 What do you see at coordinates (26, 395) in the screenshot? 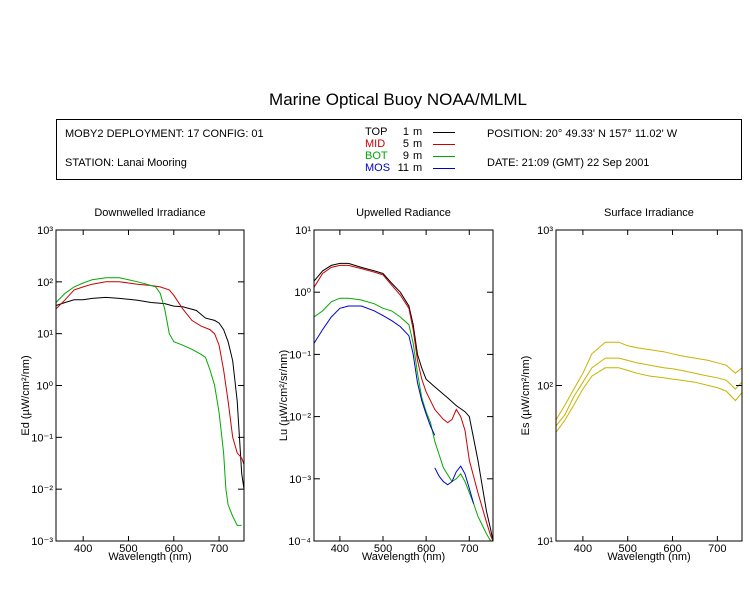
I see `y-axis-label: Ed (µW/cm²/nm)` at bounding box center [26, 395].